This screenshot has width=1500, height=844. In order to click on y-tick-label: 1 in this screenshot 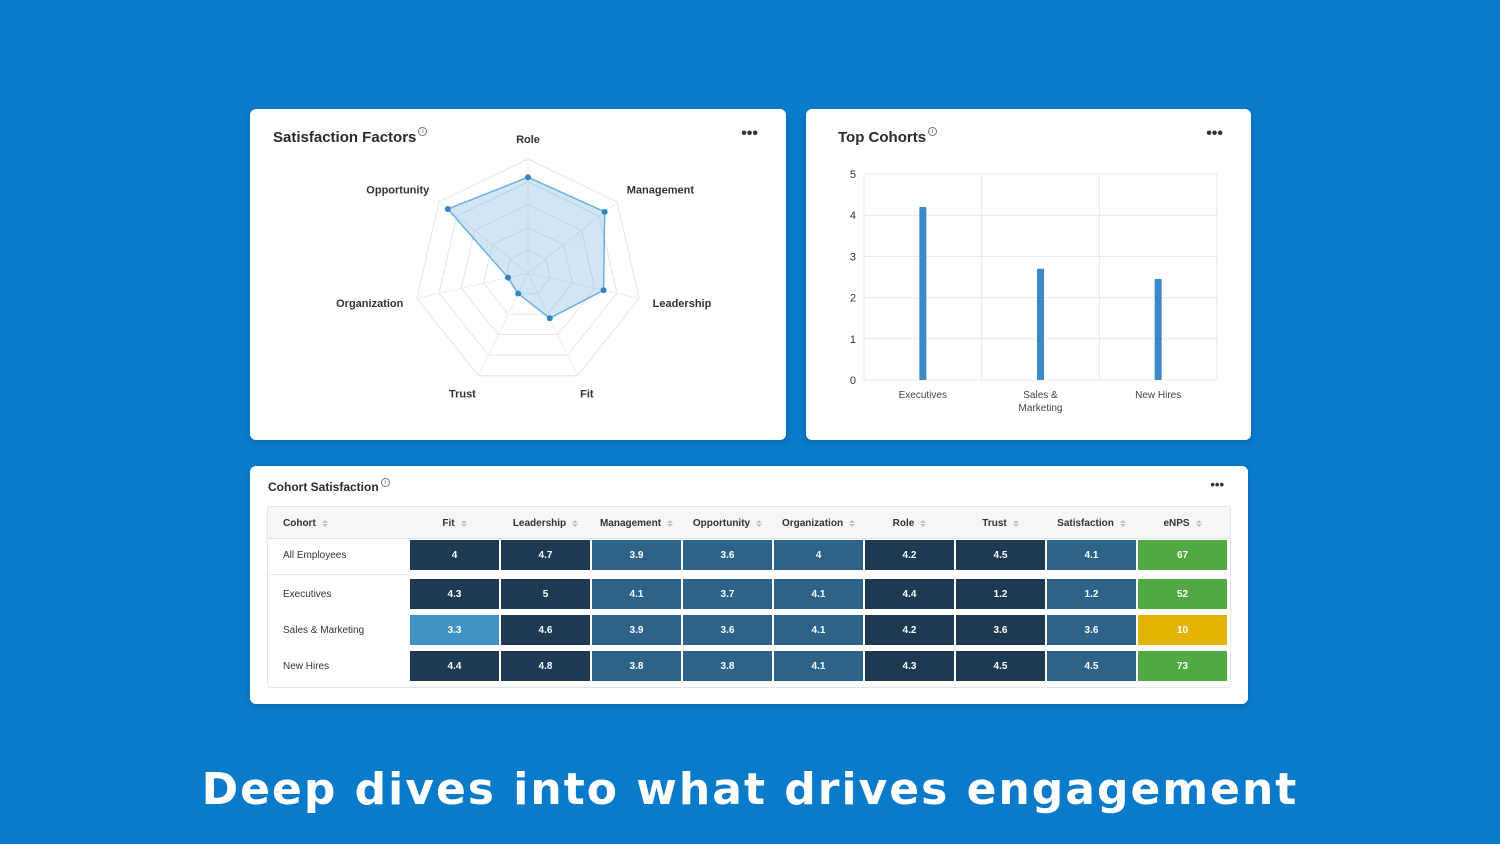, I will do `click(853, 340)`.